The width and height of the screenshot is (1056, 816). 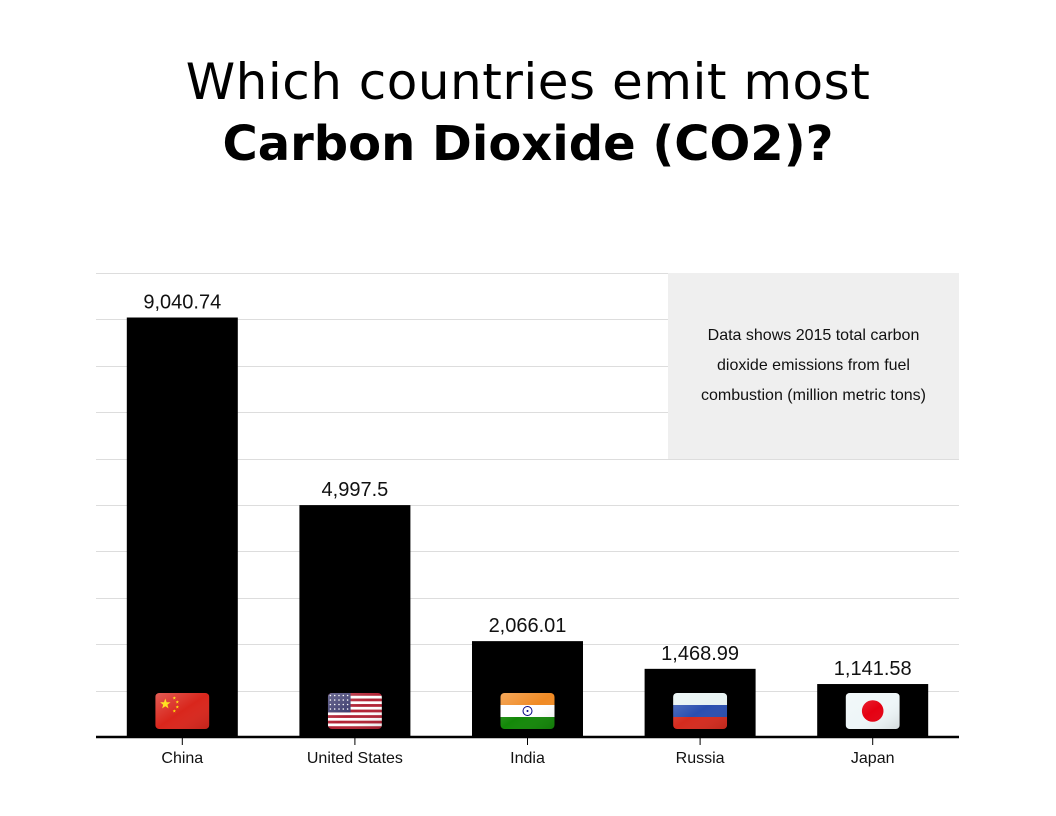 What do you see at coordinates (182, 303) in the screenshot?
I see `value-label: 9,040.74` at bounding box center [182, 303].